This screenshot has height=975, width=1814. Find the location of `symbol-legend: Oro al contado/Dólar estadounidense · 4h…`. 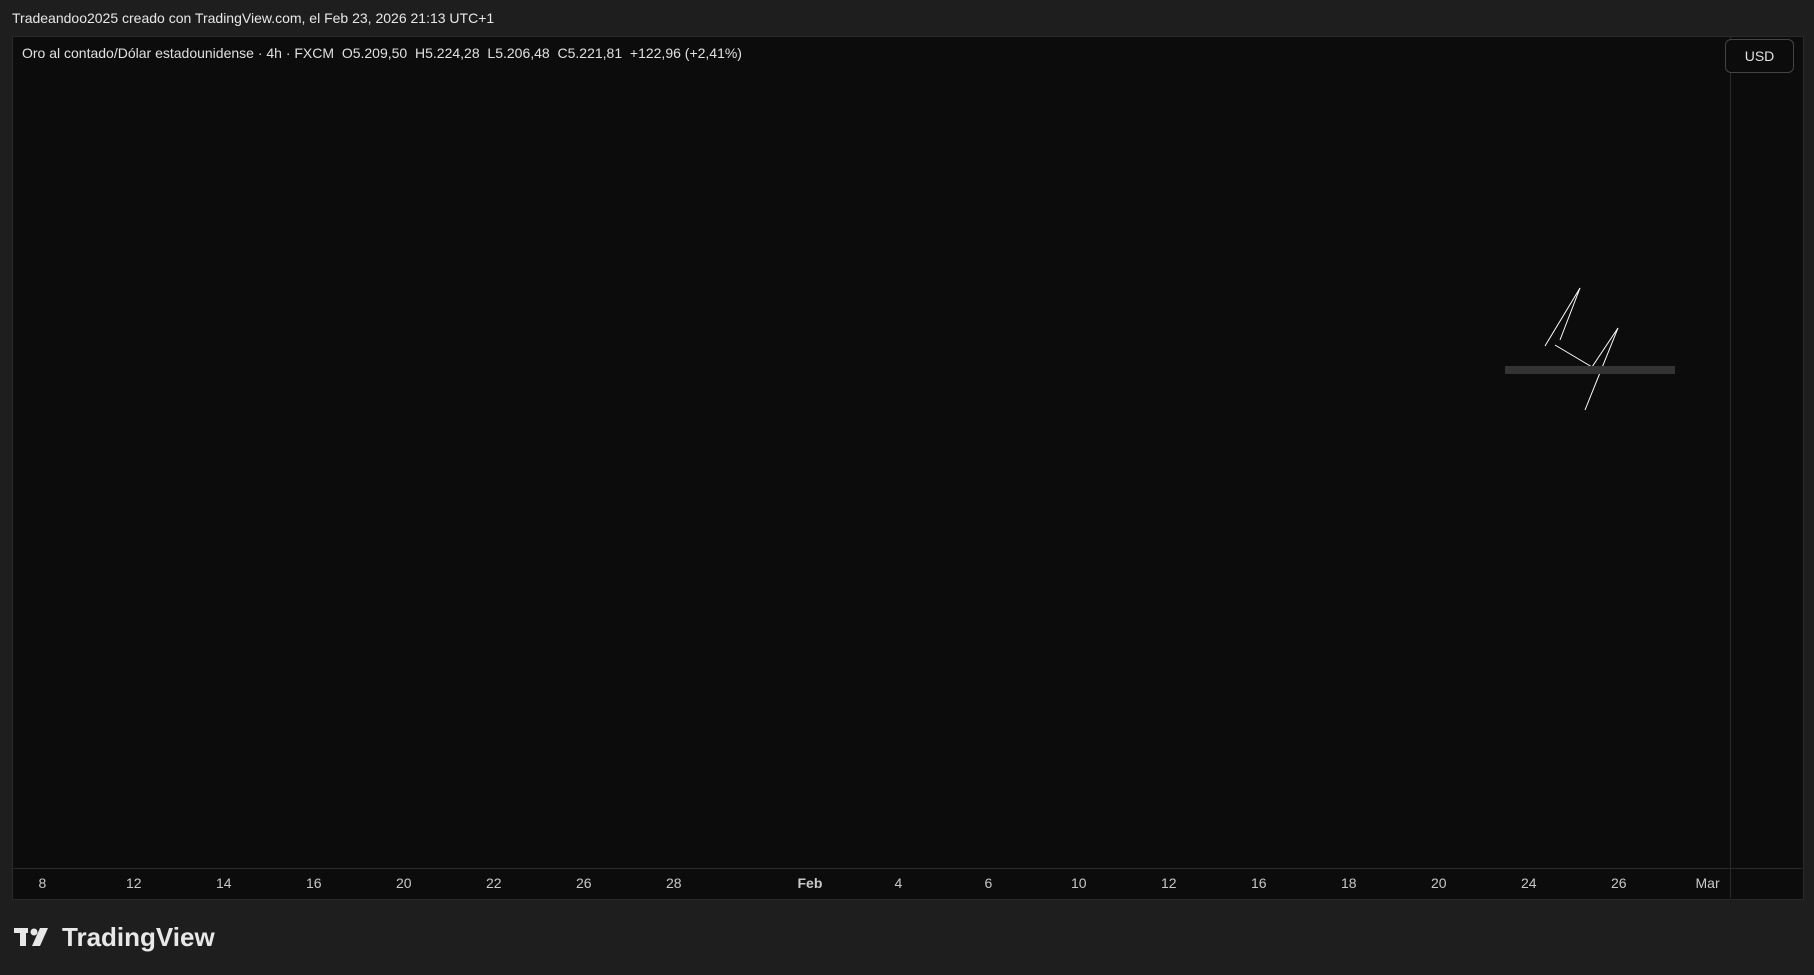

symbol-legend: Oro al contado/Dólar estadounidense · 4h… is located at coordinates (382, 53).